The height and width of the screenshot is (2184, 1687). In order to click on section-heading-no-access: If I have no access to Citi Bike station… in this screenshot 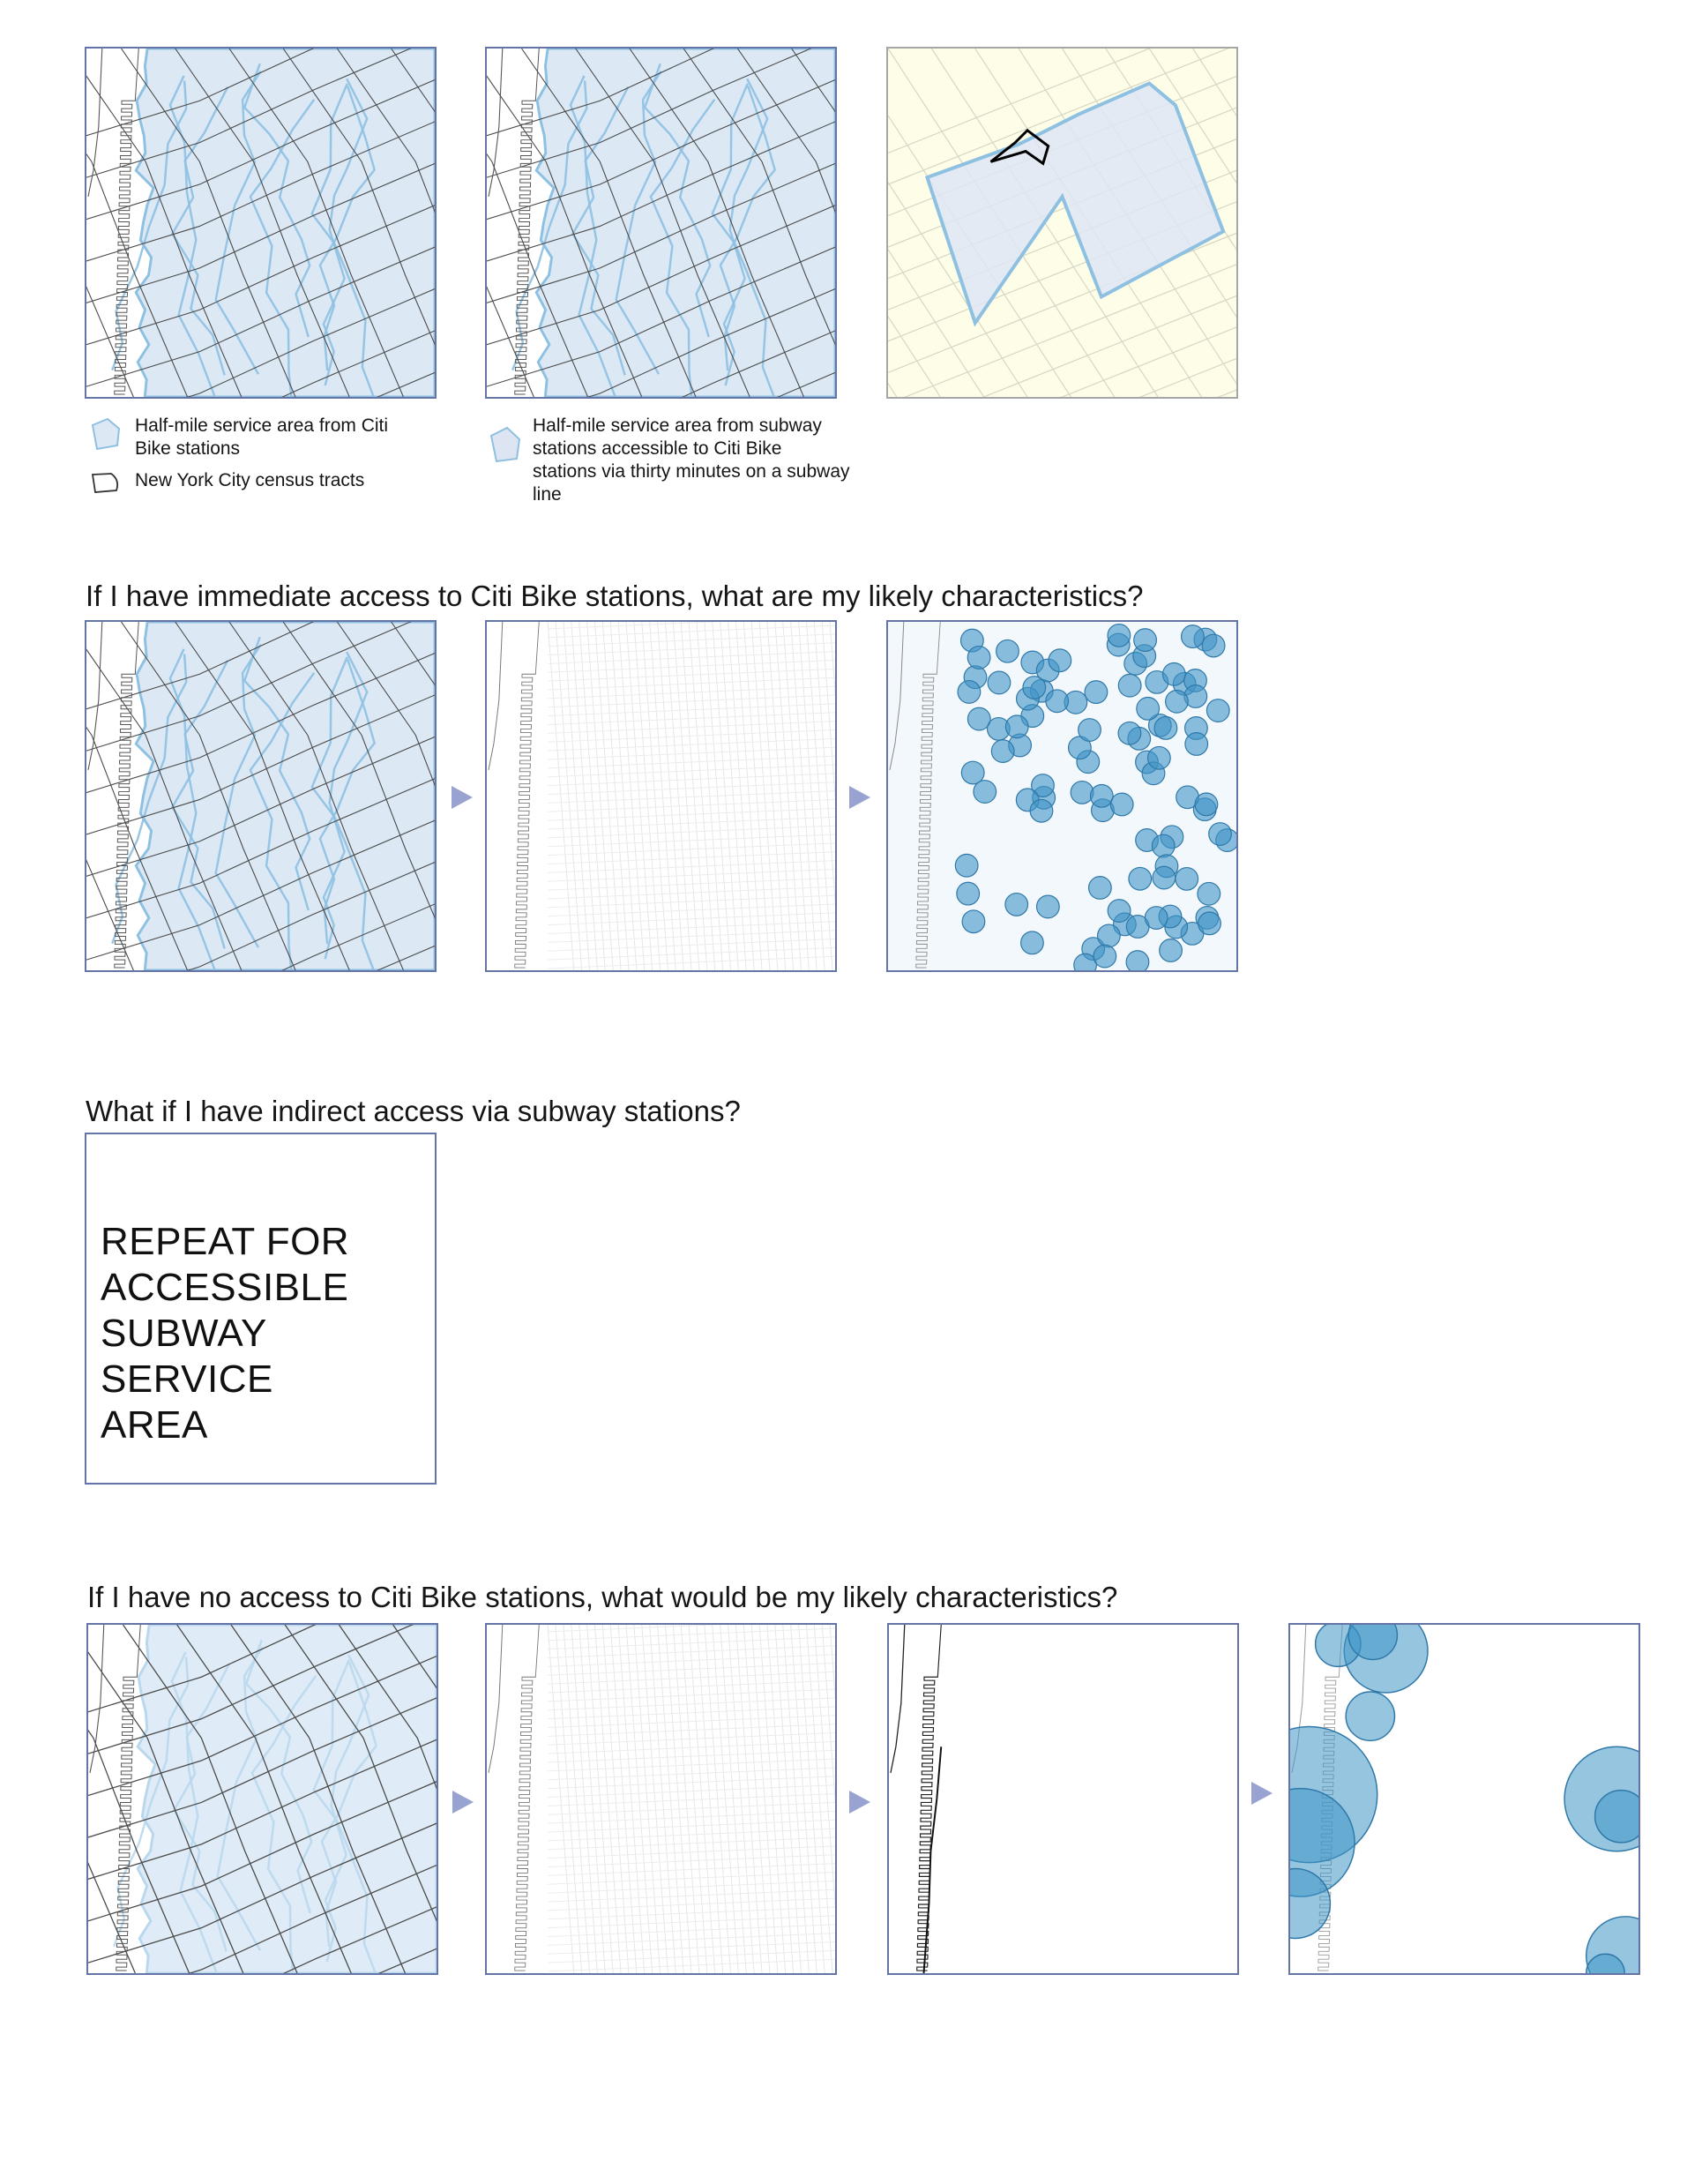, I will do `click(602, 1597)`.